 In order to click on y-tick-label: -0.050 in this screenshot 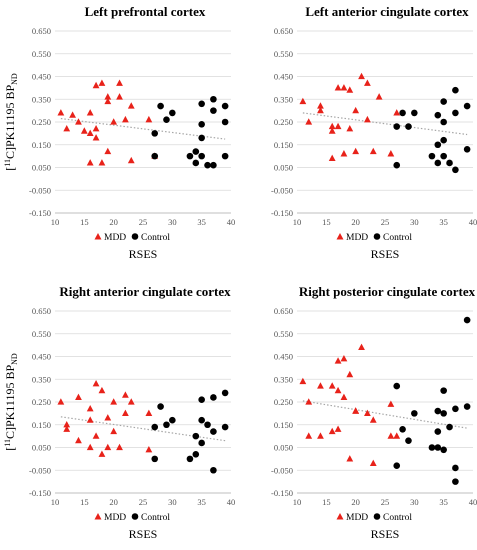, I will do `click(40, 190)`.